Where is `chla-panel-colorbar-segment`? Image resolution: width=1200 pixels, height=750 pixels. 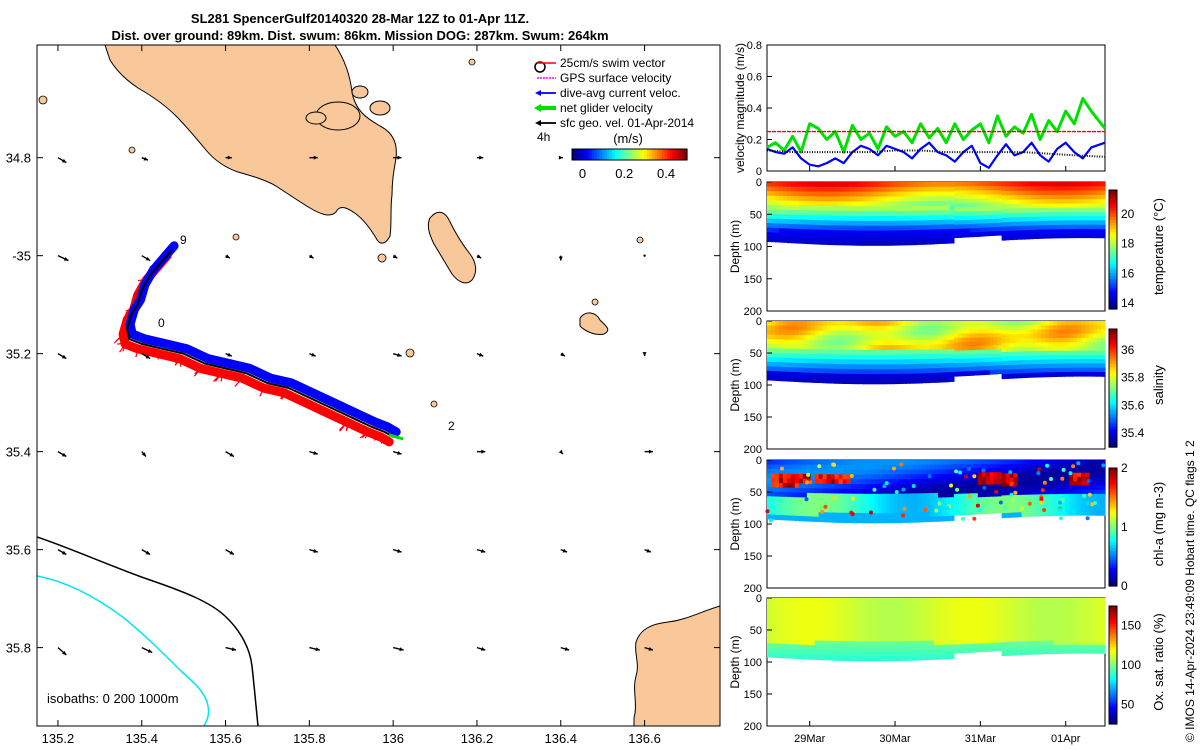 chla-panel-colorbar-segment is located at coordinates (1113, 567).